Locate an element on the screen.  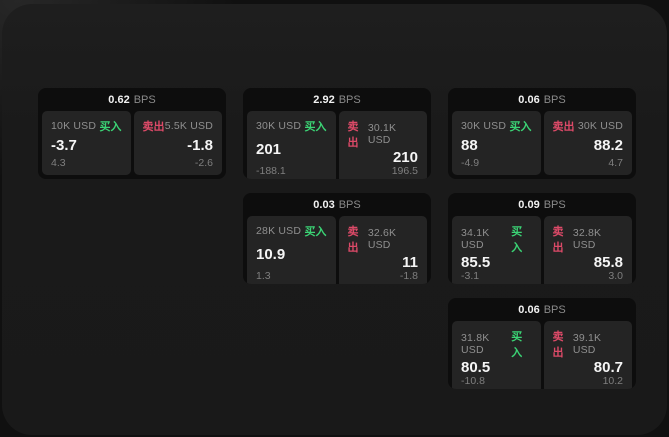
sell-amount: 39.1K USD is located at coordinates (587, 344).